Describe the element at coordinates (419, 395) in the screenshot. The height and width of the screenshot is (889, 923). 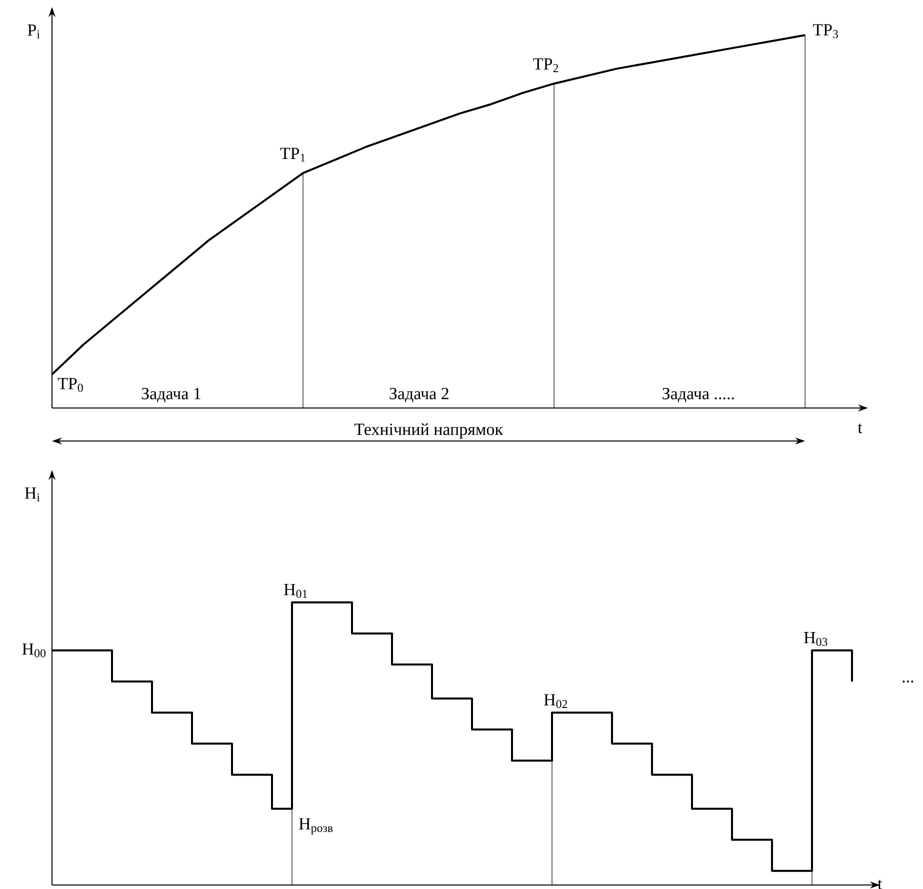
I see `annotation: Задача 2` at that location.